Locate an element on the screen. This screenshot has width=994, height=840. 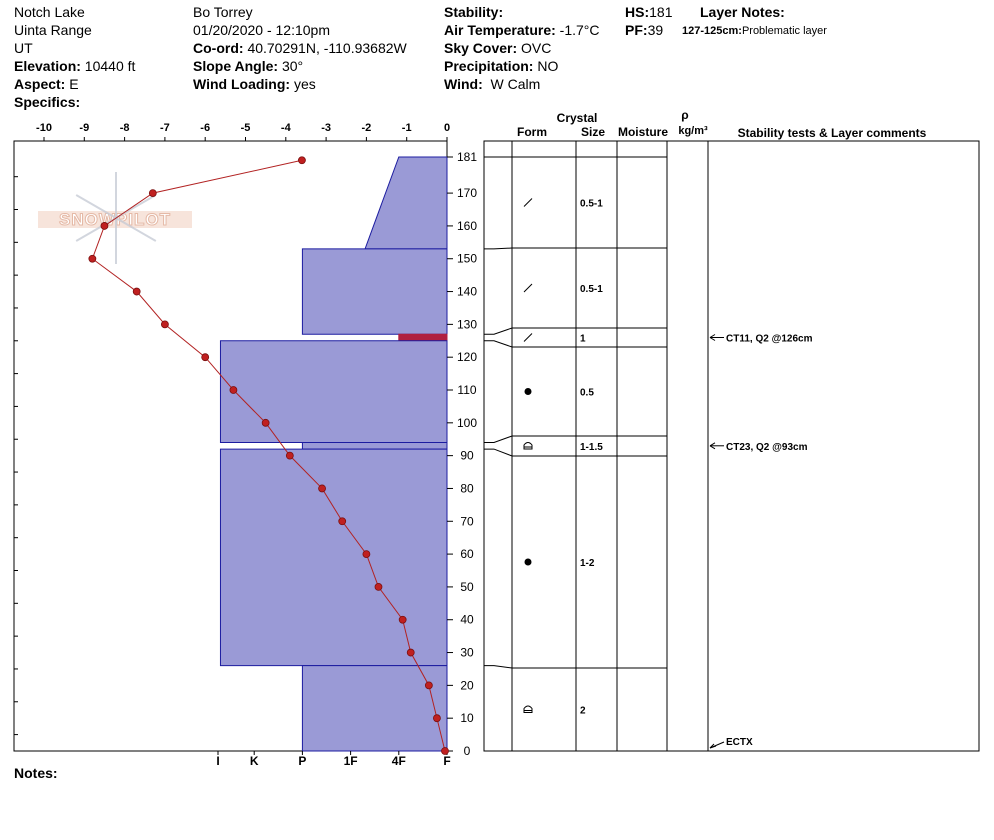
coordinates: Co-ord: 40.70291N, -110.93682W is located at coordinates (300, 48).